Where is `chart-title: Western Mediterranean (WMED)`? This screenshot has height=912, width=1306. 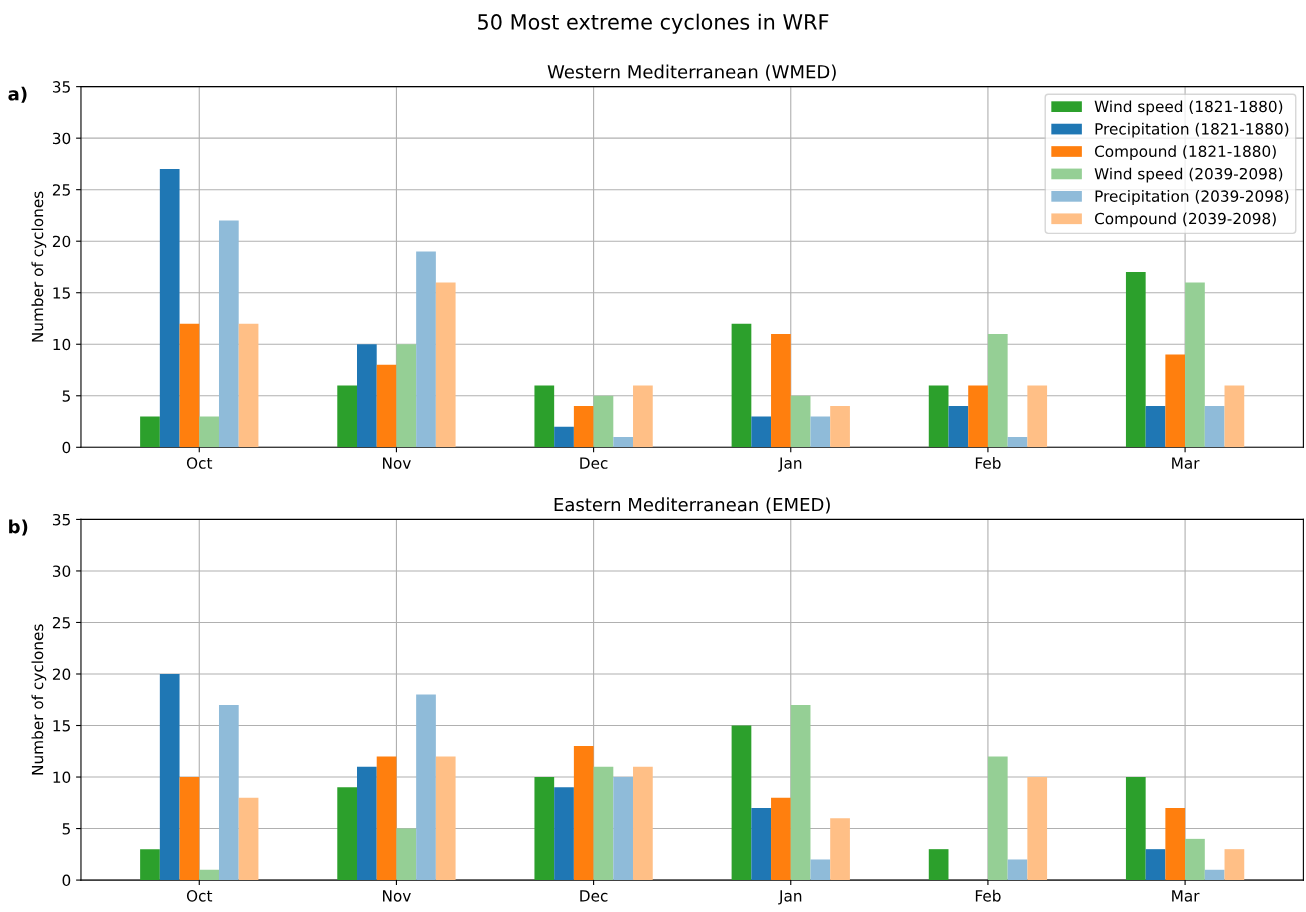 chart-title: Western Mediterranean (WMED) is located at coordinates (691, 72).